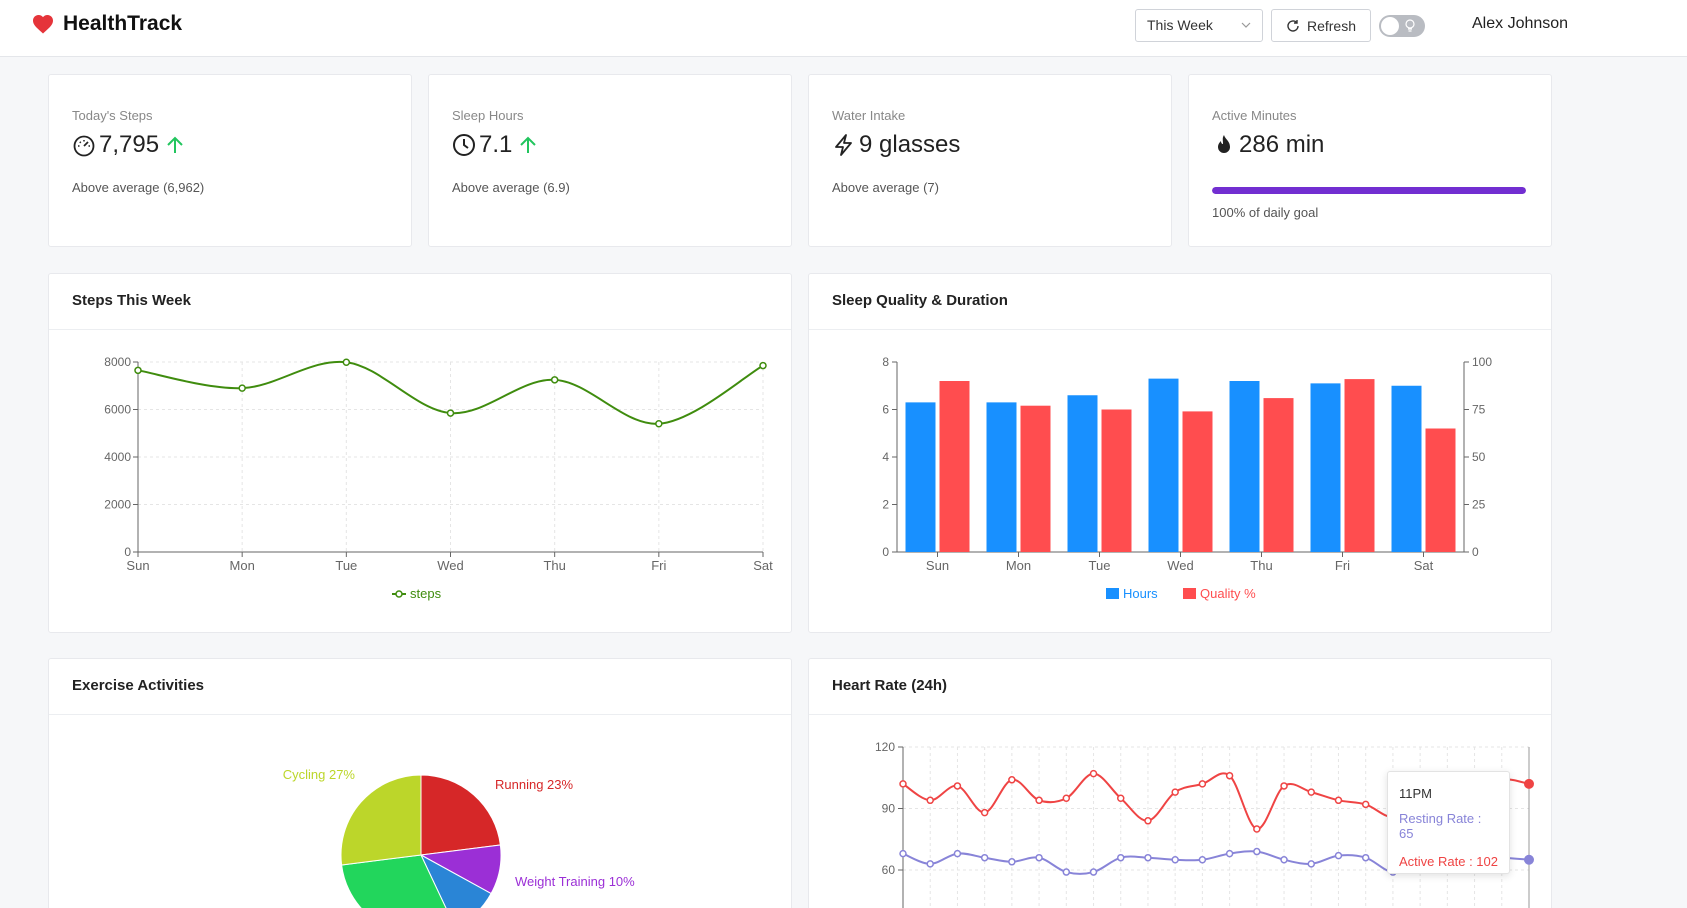 This screenshot has height=908, width=1687. I want to click on arrow-up-icon, so click(528, 144).